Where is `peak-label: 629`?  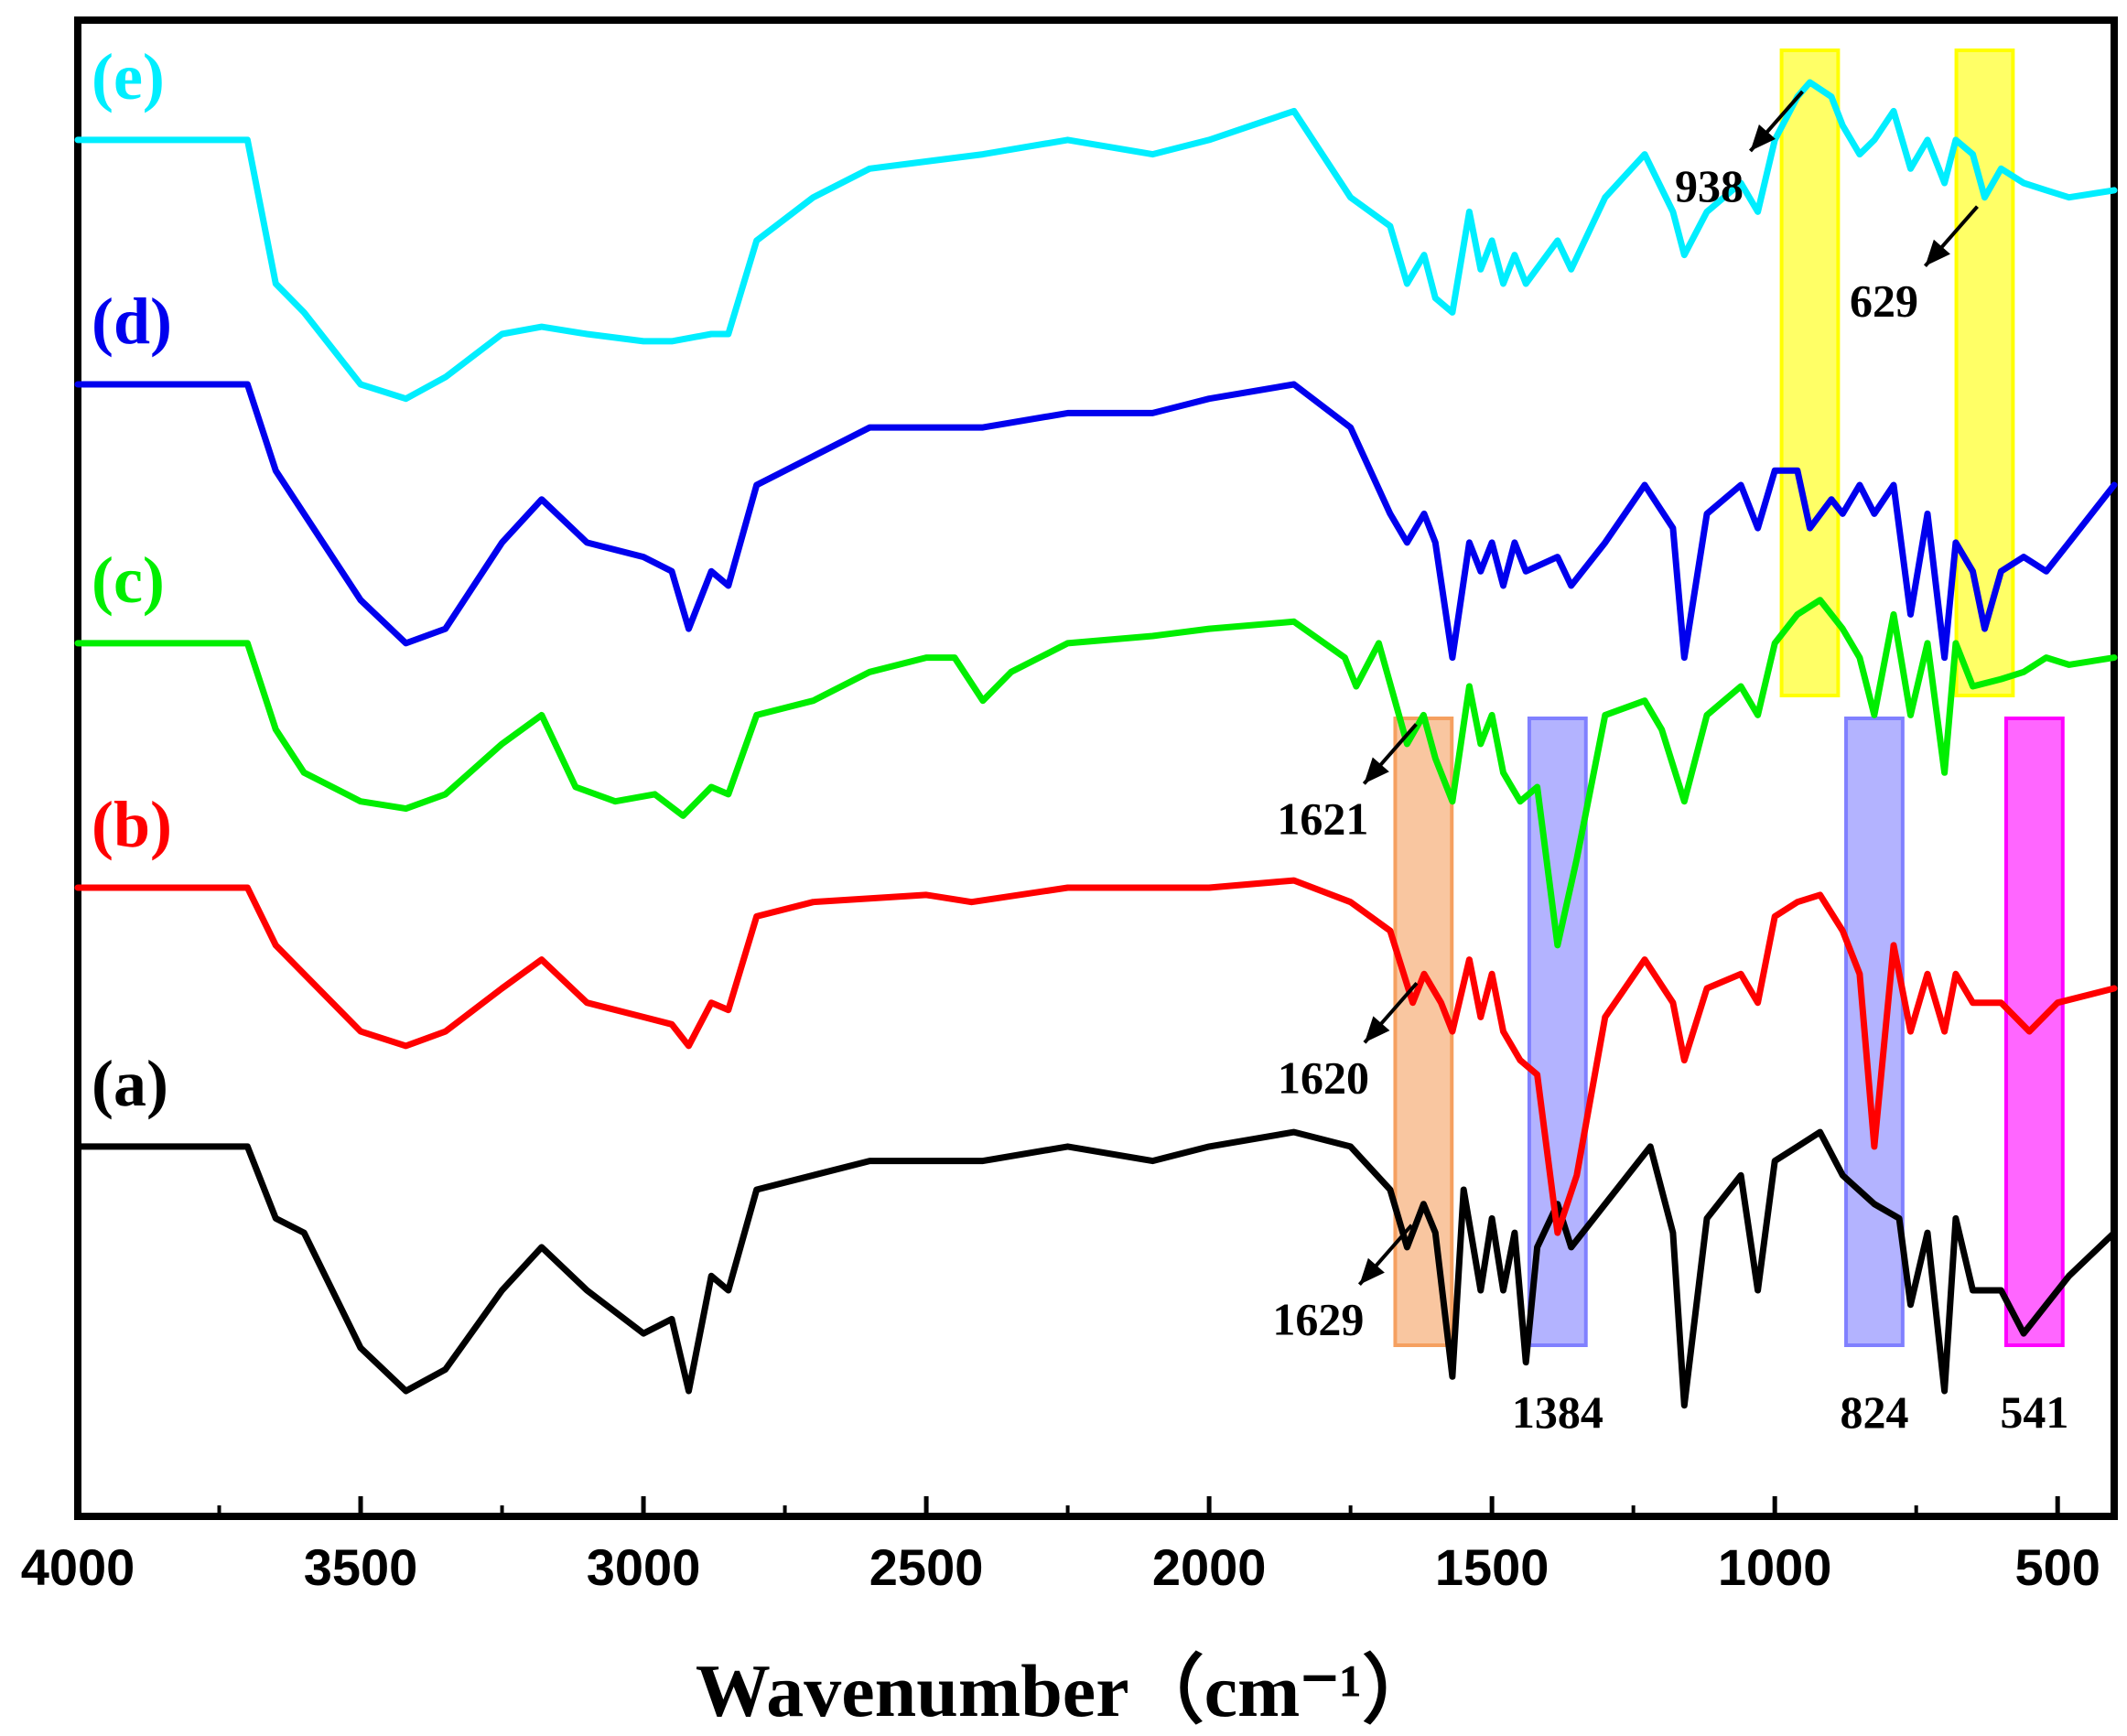 peak-label: 629 is located at coordinates (1884, 301).